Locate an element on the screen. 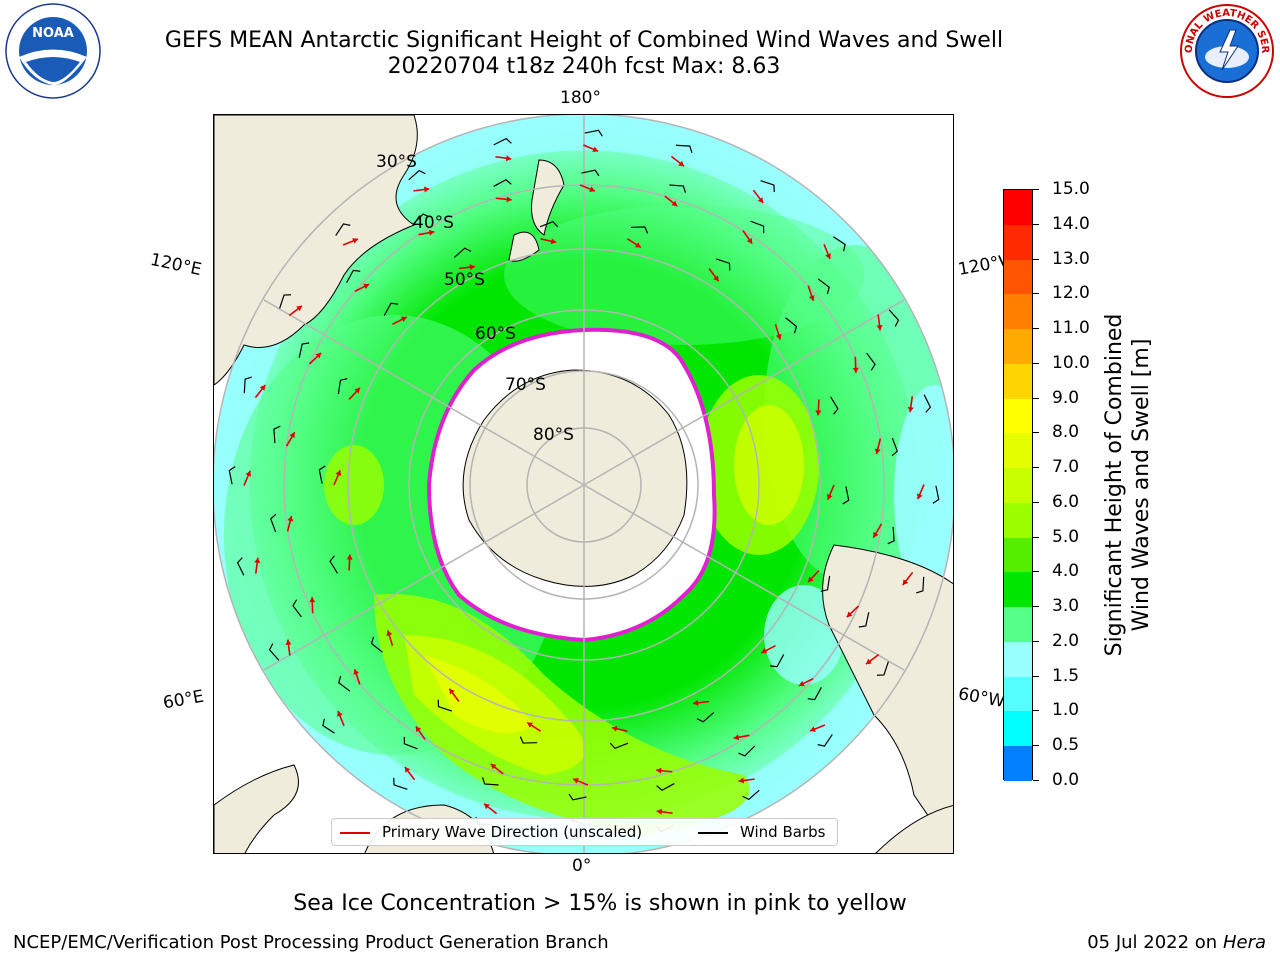 This screenshot has width=1280, height=960. legend-primary-wave: Primary Wave Direction (unscaled) is located at coordinates (512, 832).